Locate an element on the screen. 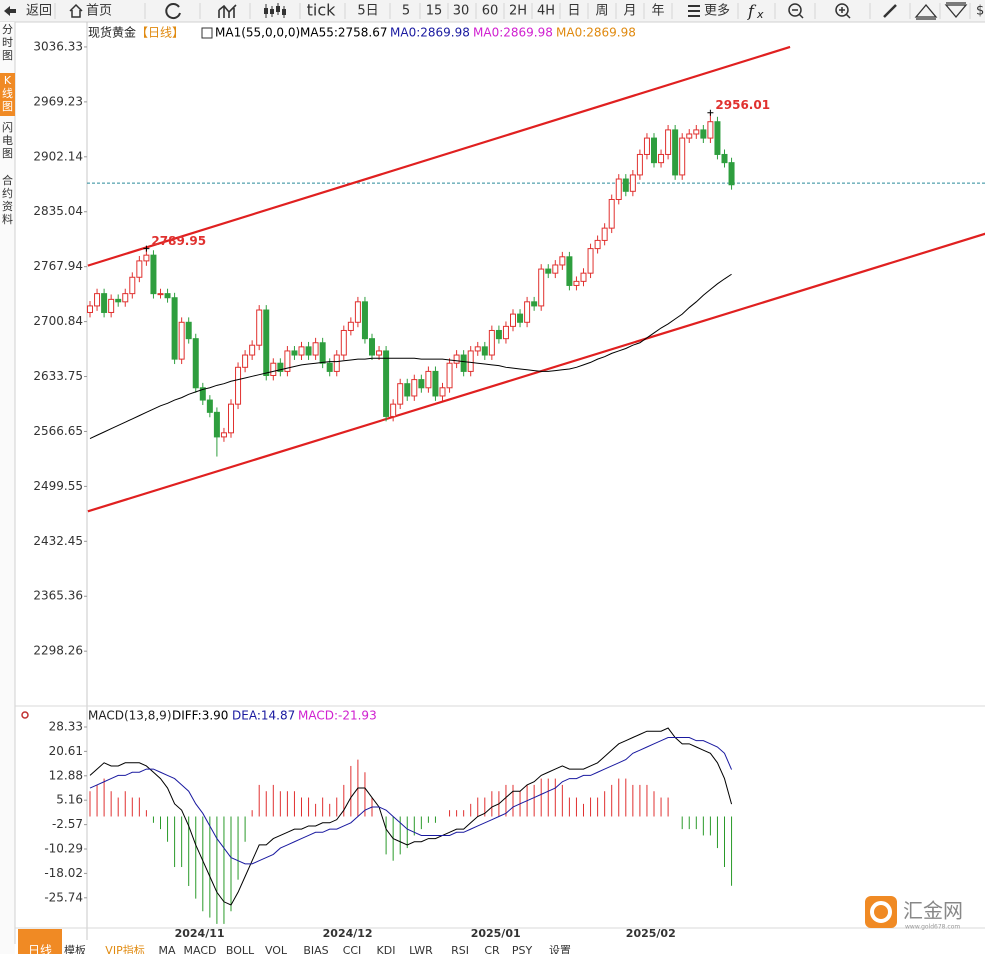 The width and height of the screenshot is (985, 954). triangle-down-icon is located at coordinates (956, 10).